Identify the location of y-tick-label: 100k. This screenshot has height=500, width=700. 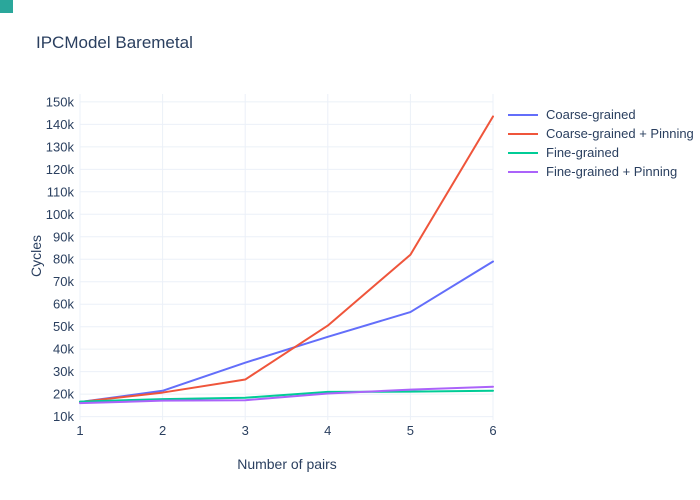
(60, 214).